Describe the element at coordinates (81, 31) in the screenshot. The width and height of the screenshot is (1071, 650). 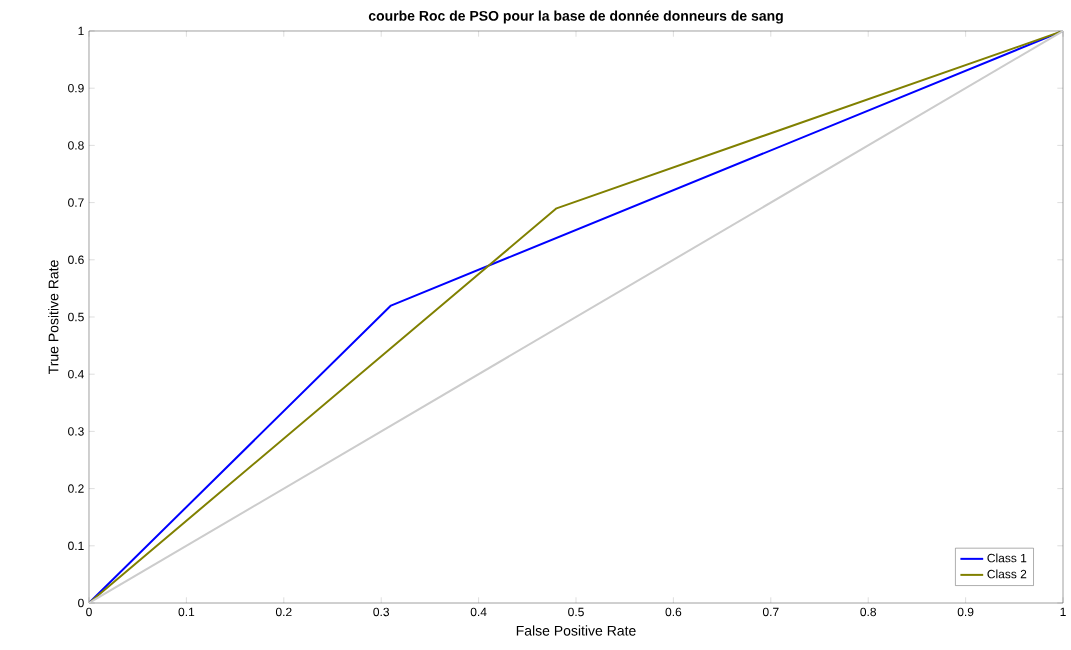
I see `y-tick-label: 1` at that location.